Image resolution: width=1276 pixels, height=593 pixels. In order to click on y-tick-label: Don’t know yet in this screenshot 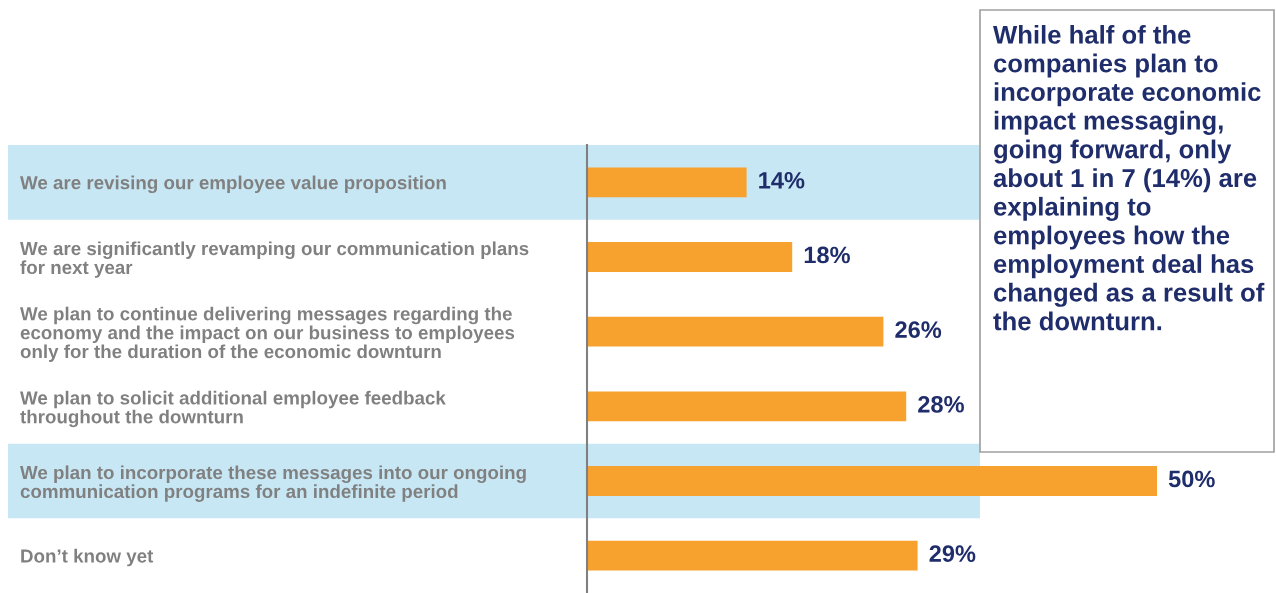, I will do `click(87, 557)`.